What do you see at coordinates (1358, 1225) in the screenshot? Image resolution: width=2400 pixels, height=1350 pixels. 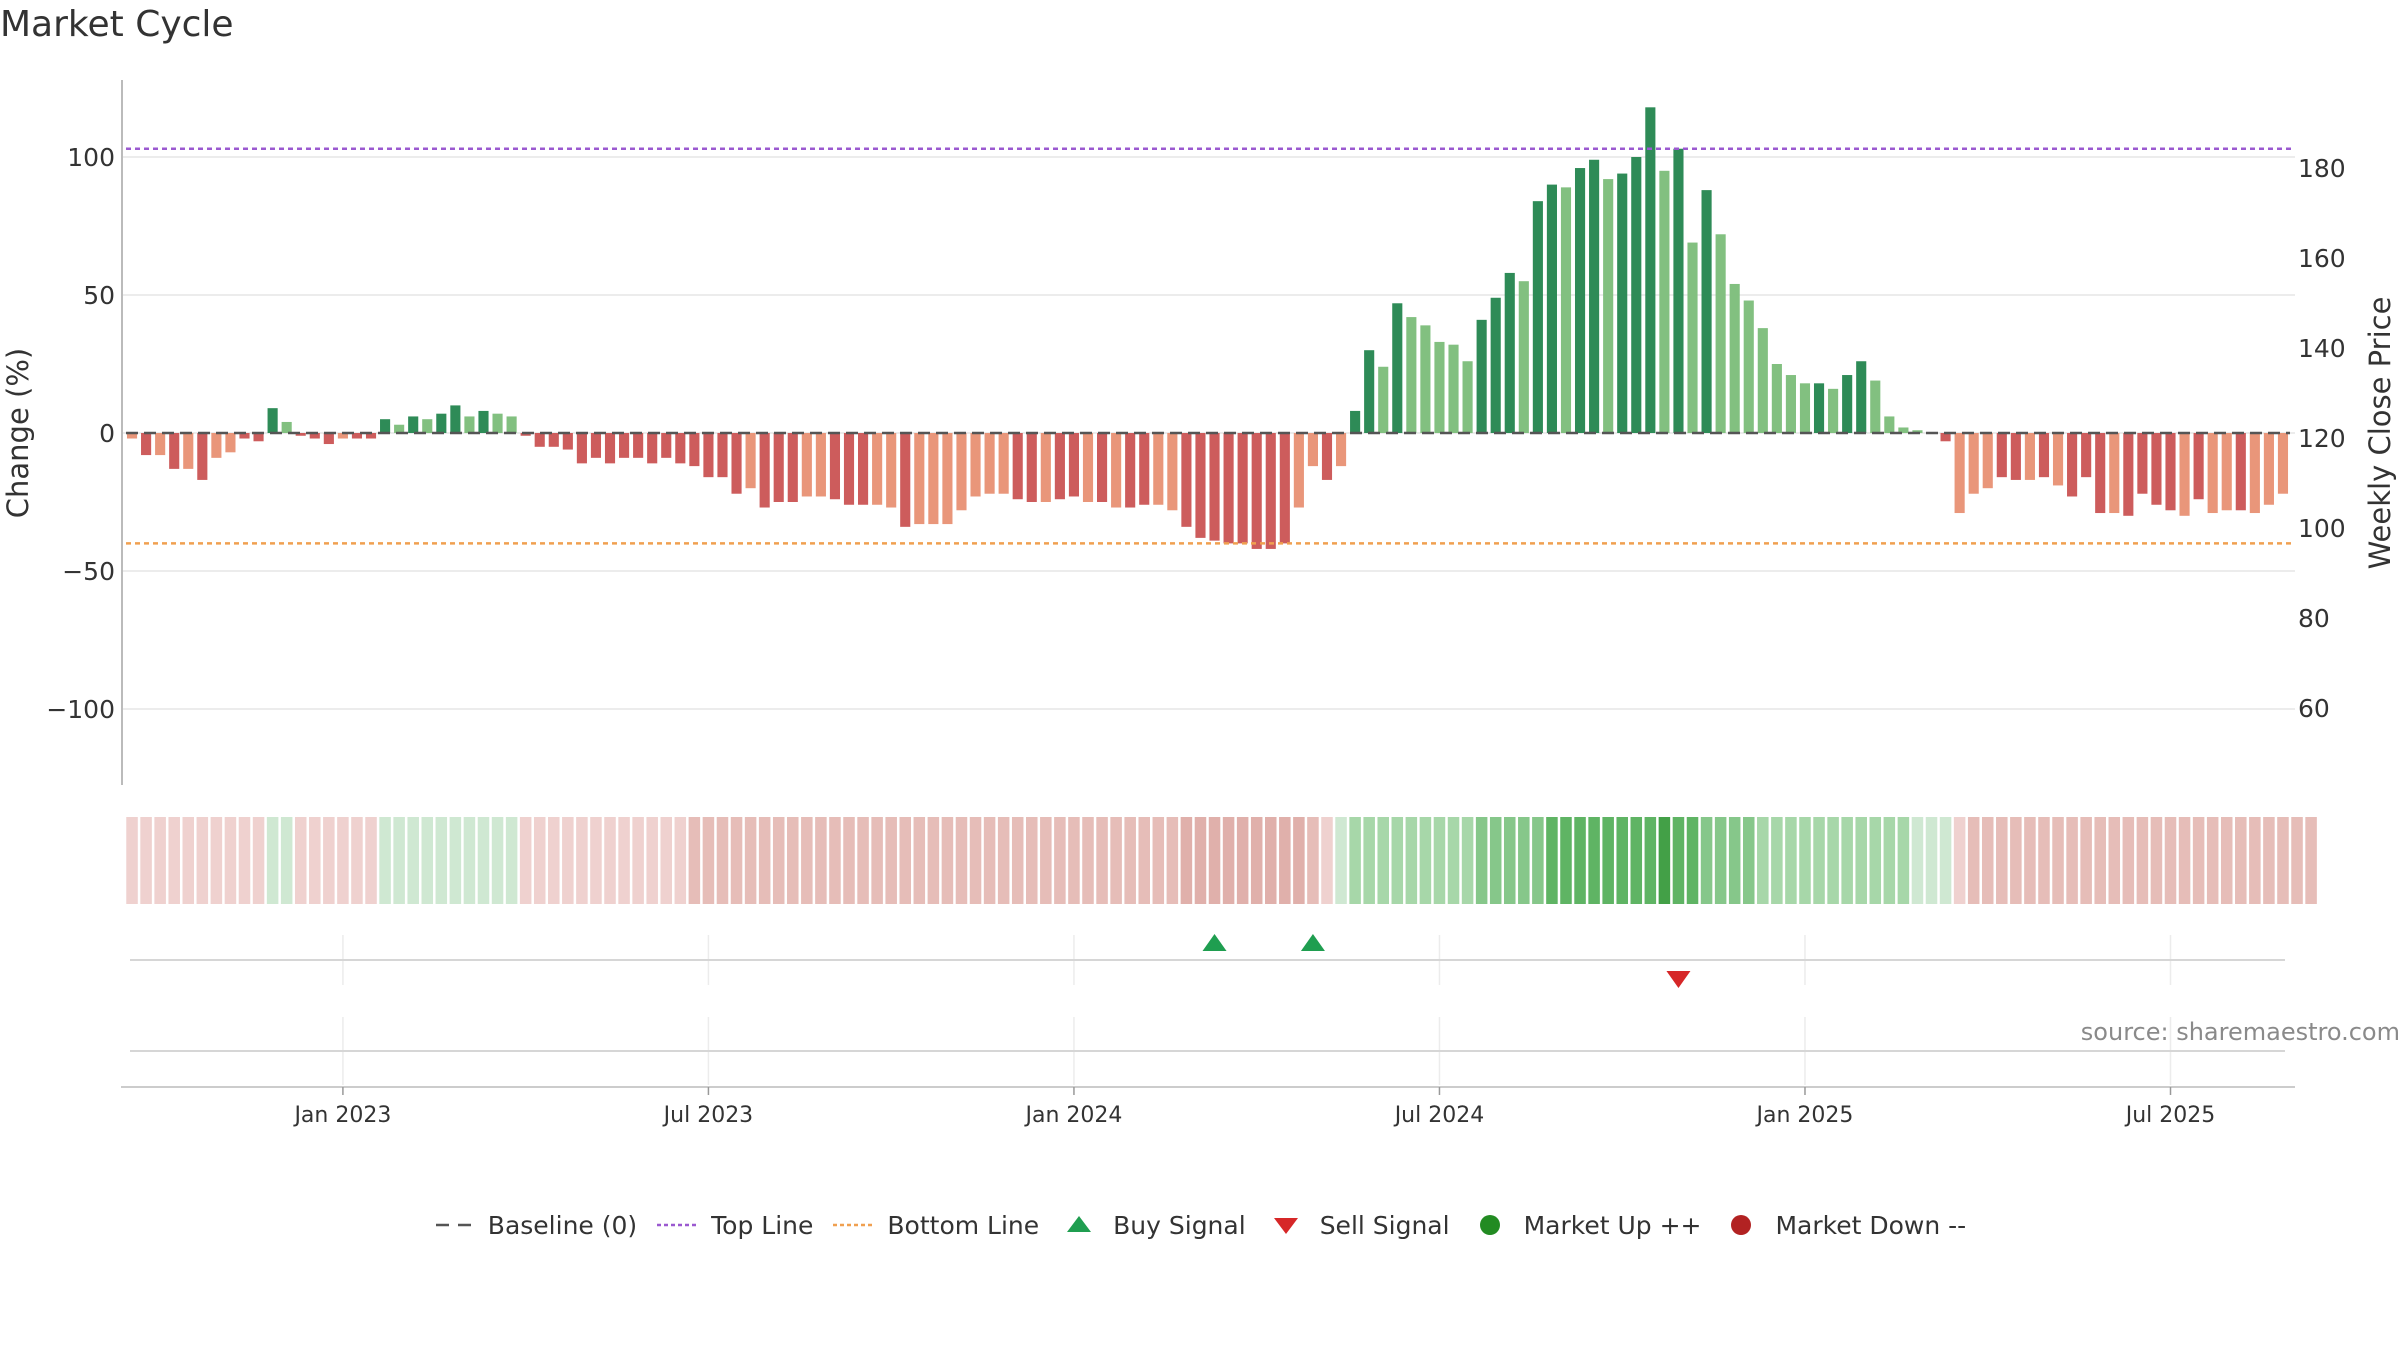 I see `legend-item: Sell Signal` at bounding box center [1358, 1225].